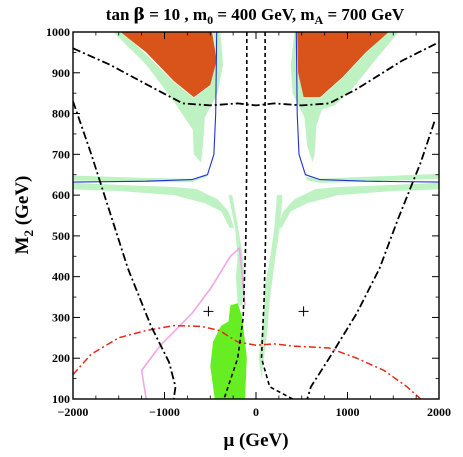 The image size is (463, 457). What do you see at coordinates (256, 74) in the screenshot?
I see `line-dashdot-top` at bounding box center [256, 74].